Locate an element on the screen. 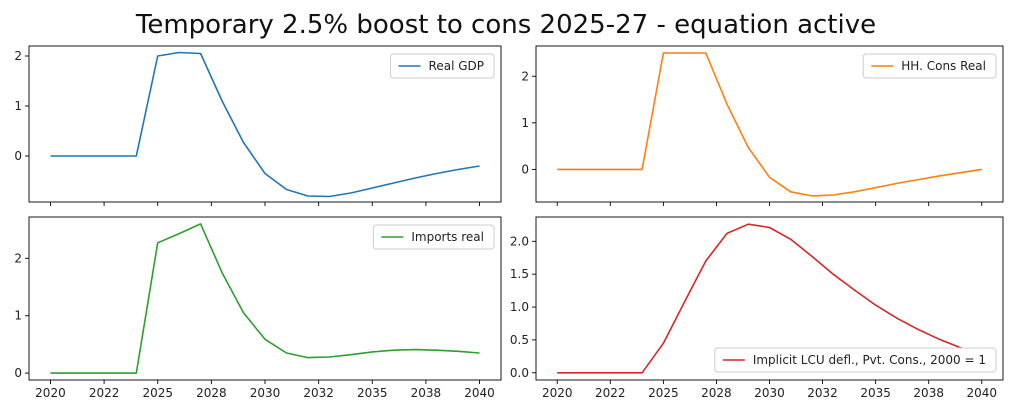  legend-label: Imports real is located at coordinates (447, 237).